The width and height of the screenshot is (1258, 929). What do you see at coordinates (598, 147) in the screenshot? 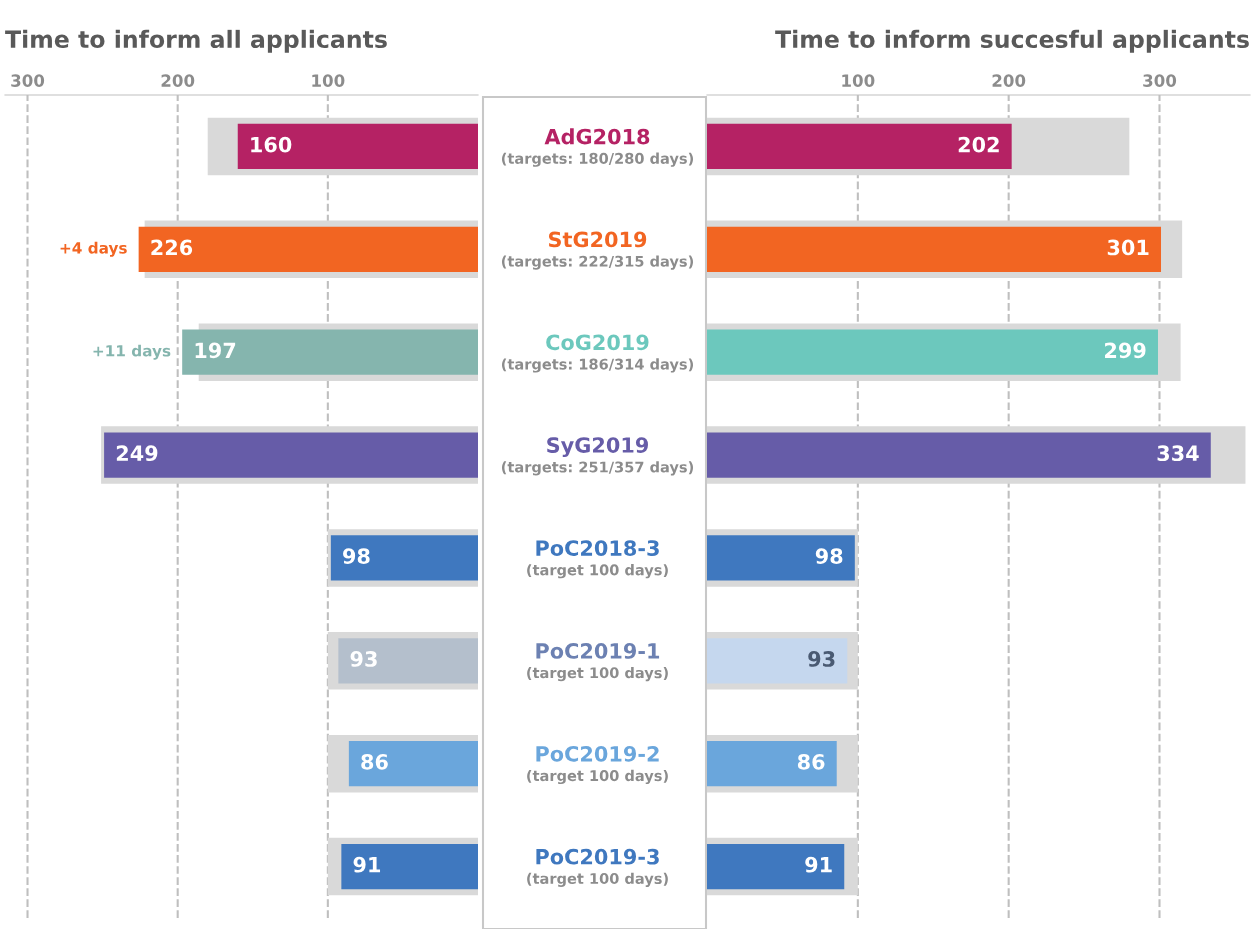
I see `y-tick-label: AdG2018 (targets: 180/280 days)` at bounding box center [598, 147].